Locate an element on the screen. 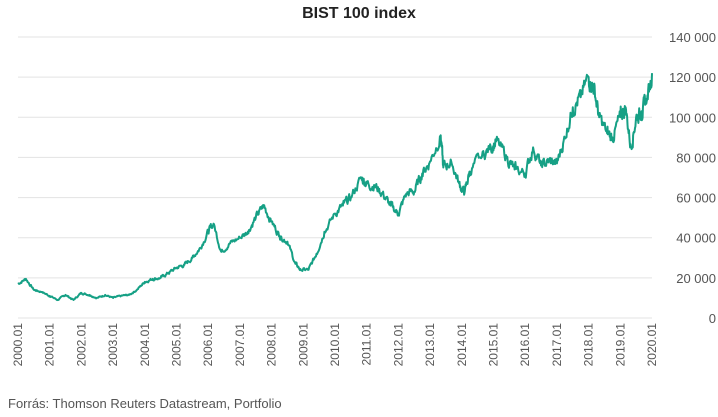 Image resolution: width=718 pixels, height=417 pixels. y-tick-label: 20 000 is located at coordinates (696, 278).